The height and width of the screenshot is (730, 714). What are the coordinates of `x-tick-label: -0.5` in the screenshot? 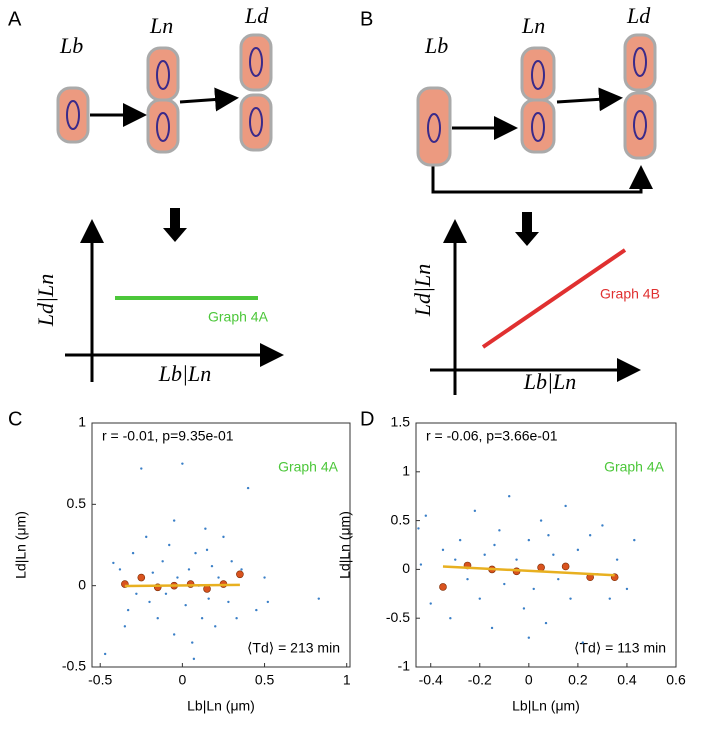 It's located at (100, 680).